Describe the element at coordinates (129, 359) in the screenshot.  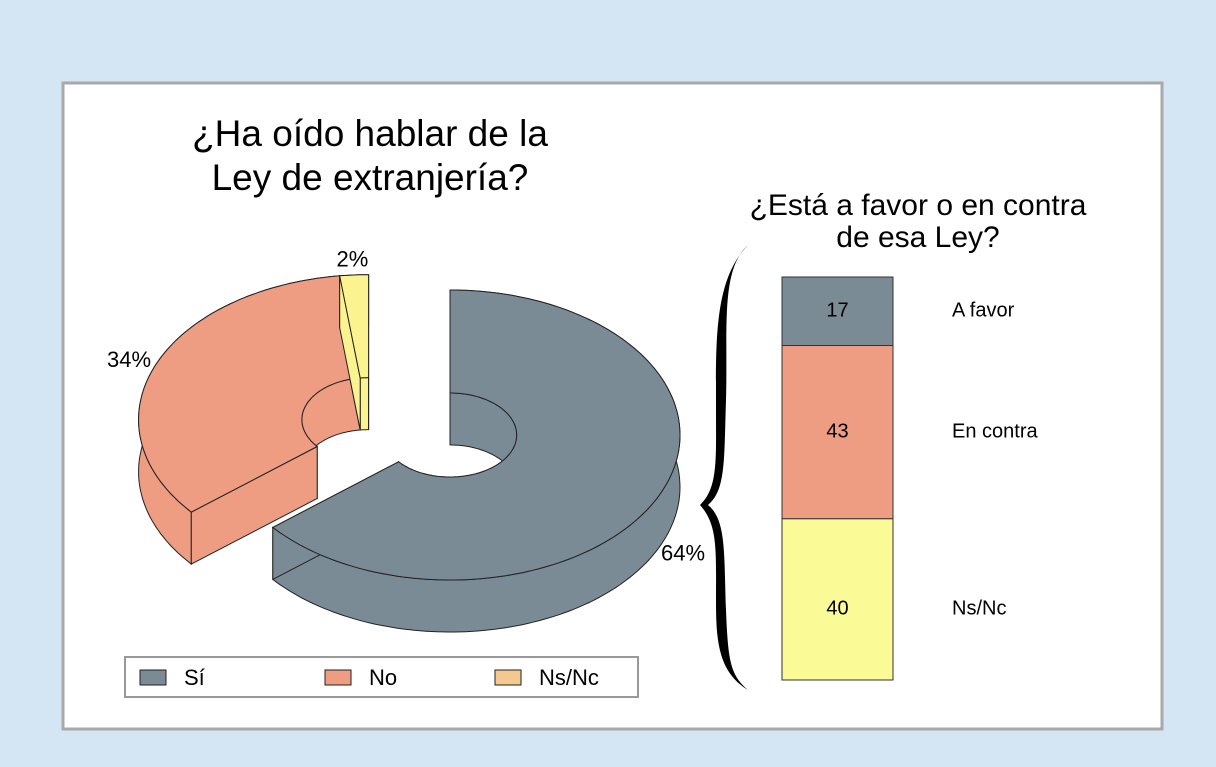
I see `data-label: 34%` at that location.